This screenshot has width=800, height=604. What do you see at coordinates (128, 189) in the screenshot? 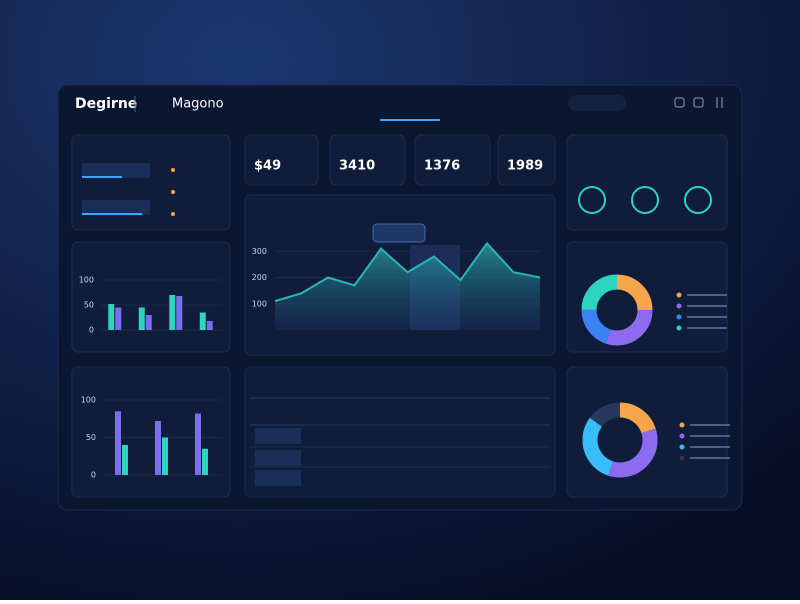
I see `progress-list` at bounding box center [128, 189].